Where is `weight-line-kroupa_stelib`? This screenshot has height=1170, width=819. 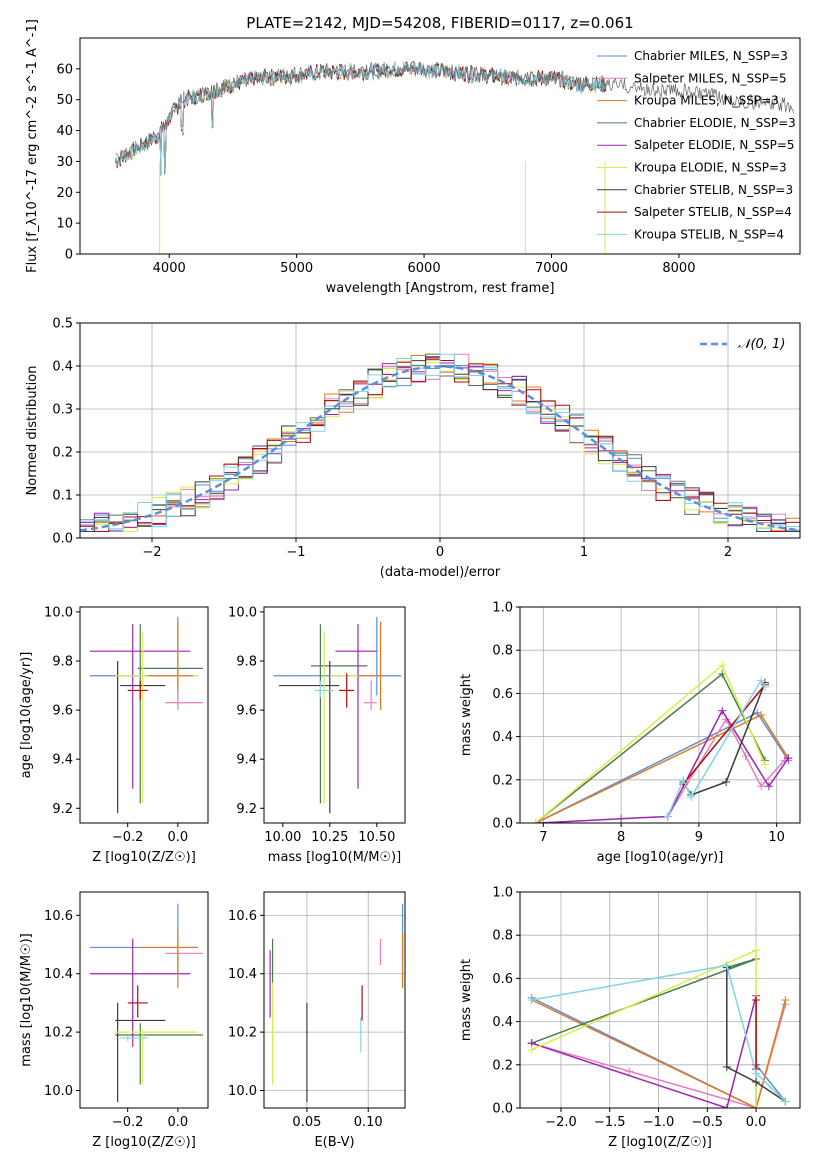 weight-line-kroupa_stelib is located at coordinates (658, 1033).